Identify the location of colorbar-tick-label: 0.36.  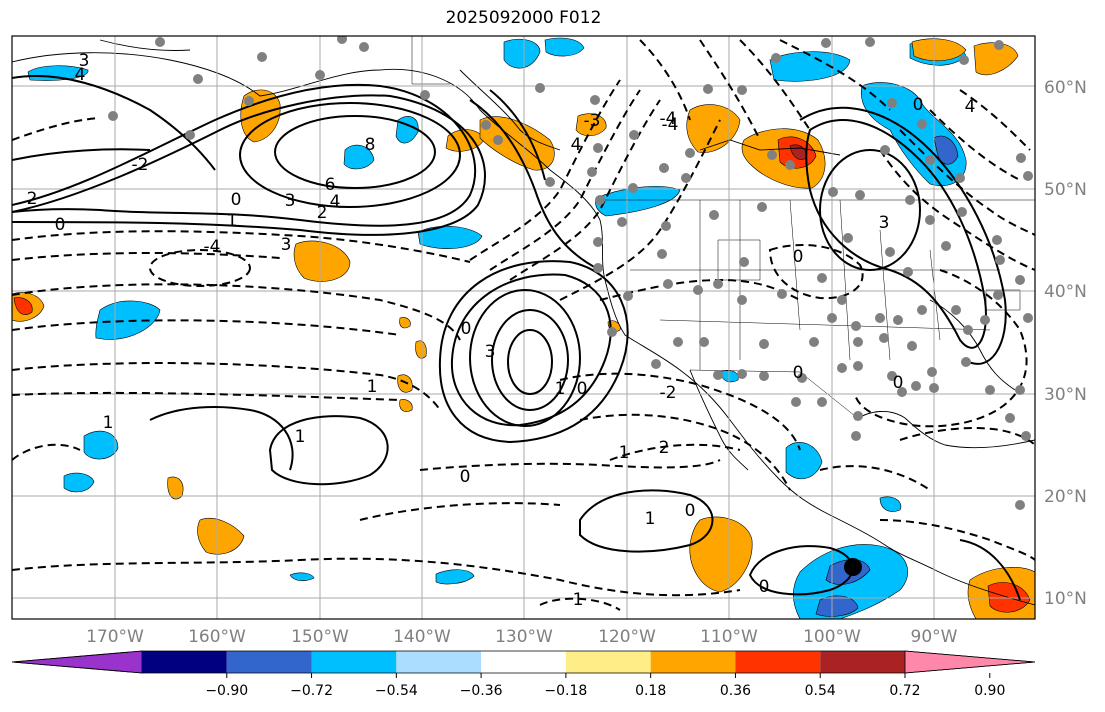
(735, 691).